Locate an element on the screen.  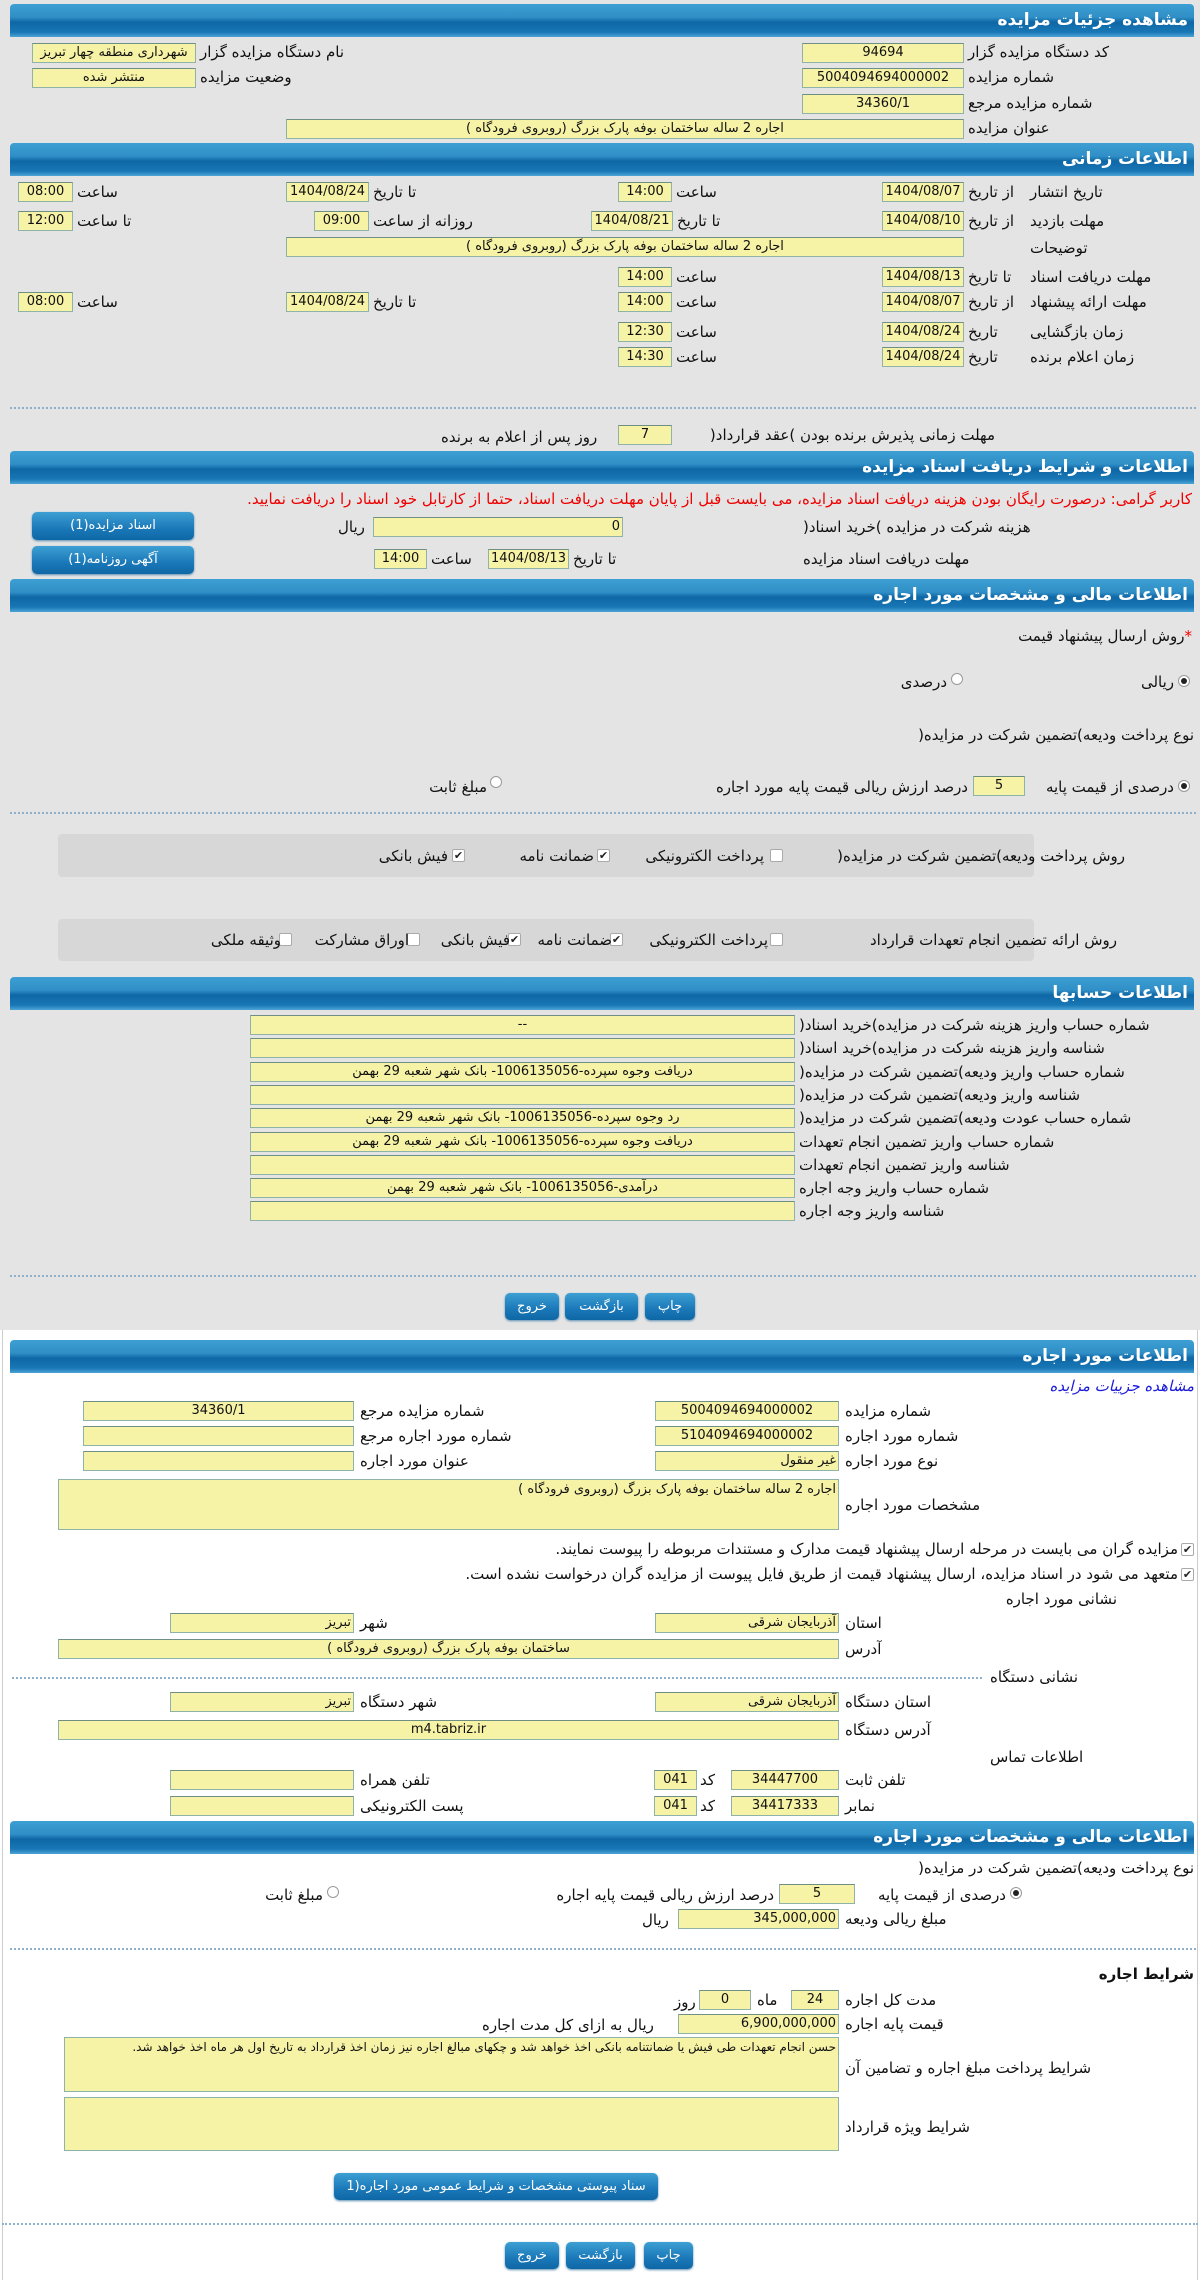
doc-deadline-date-field: 1404/08/13 is located at coordinates (528, 559).